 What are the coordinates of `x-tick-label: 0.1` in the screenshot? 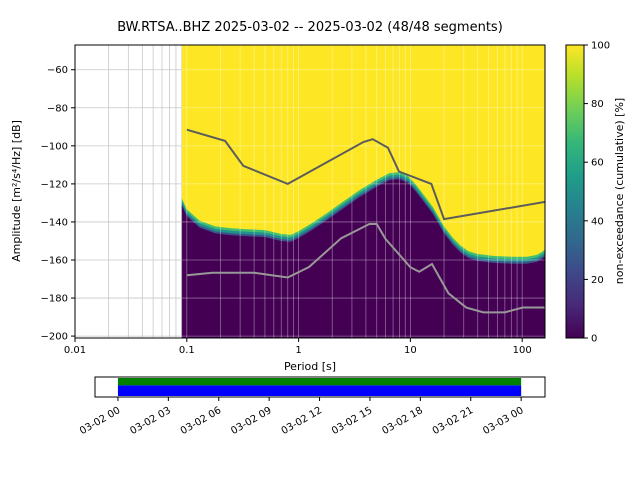 It's located at (187, 350).